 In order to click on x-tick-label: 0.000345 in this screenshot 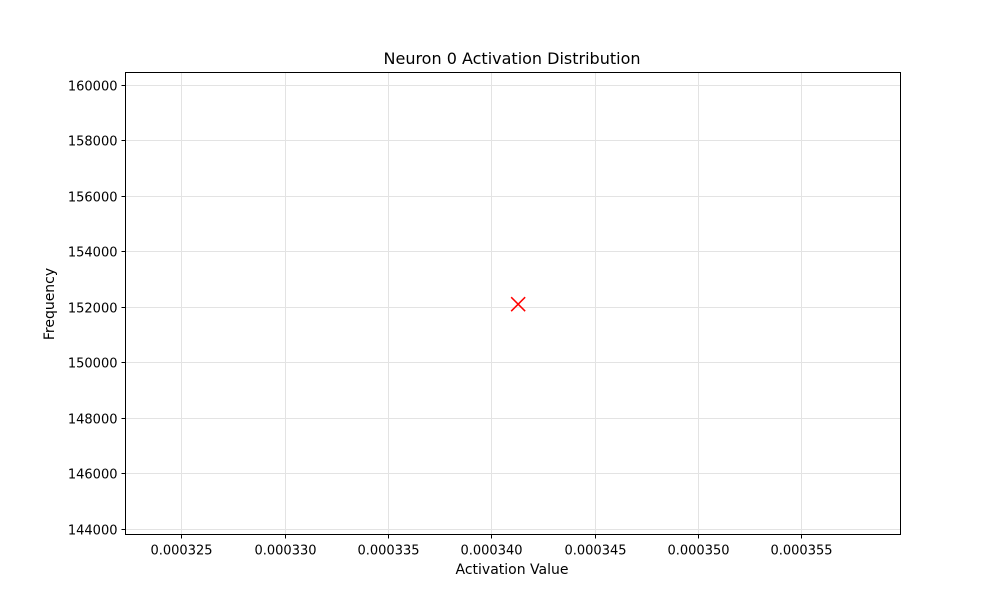, I will do `click(595, 551)`.